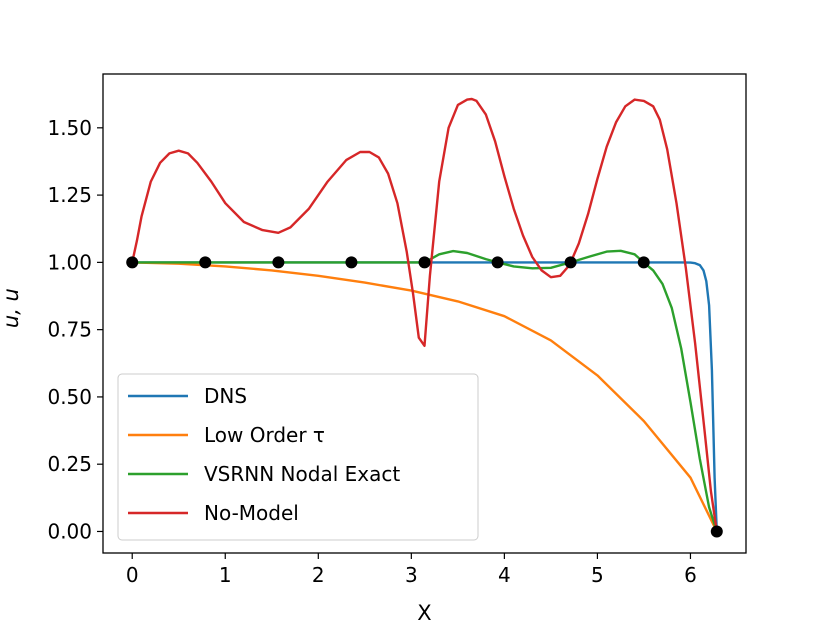 The height and width of the screenshot is (623, 830). I want to click on x-tick-label: 0, so click(132, 575).